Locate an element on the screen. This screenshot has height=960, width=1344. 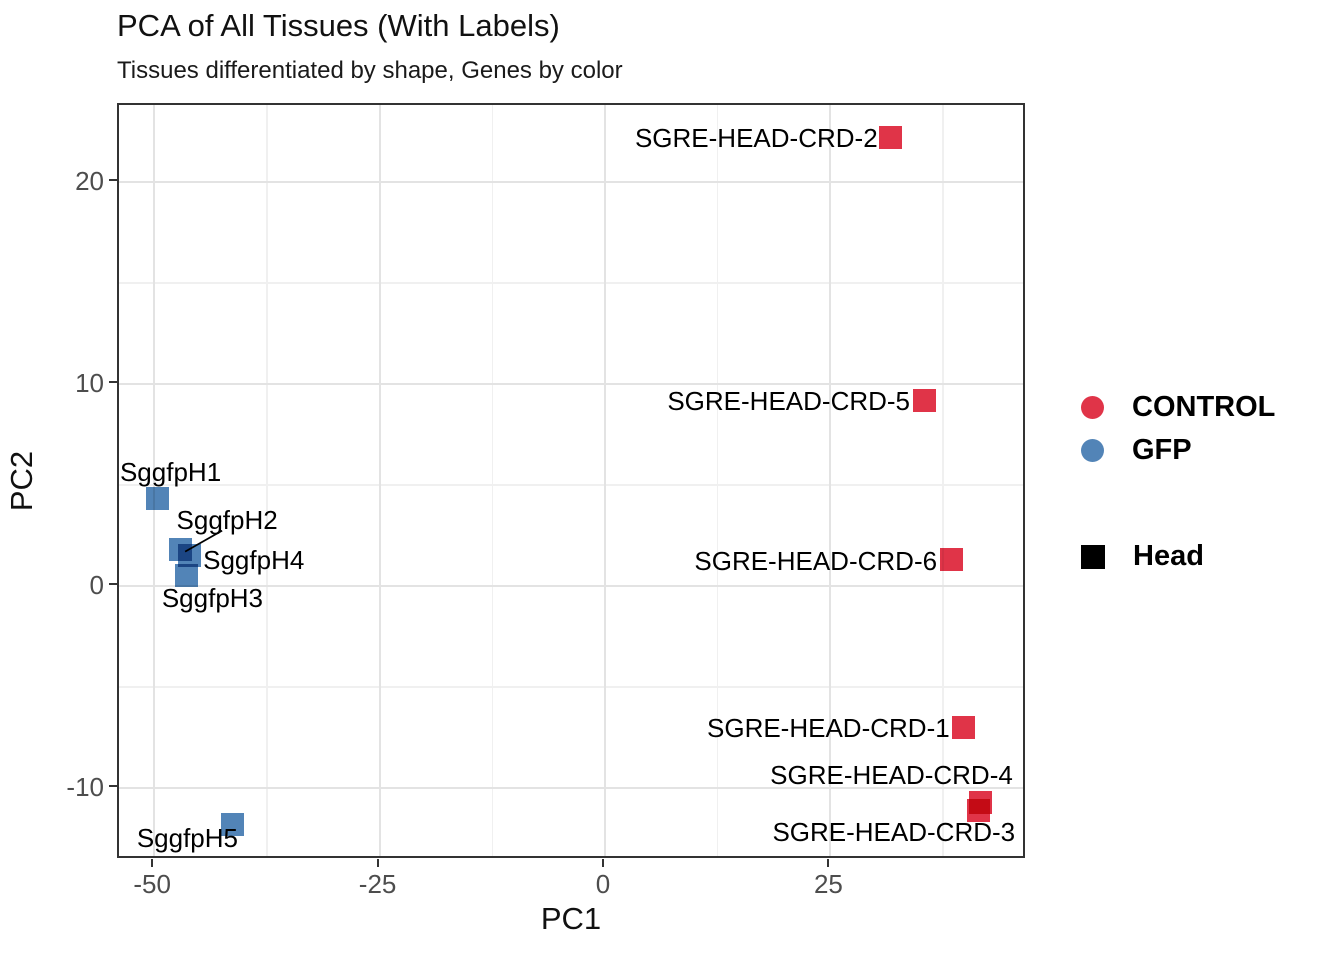
gfp-color-swatch-icon is located at coordinates (1092, 450).